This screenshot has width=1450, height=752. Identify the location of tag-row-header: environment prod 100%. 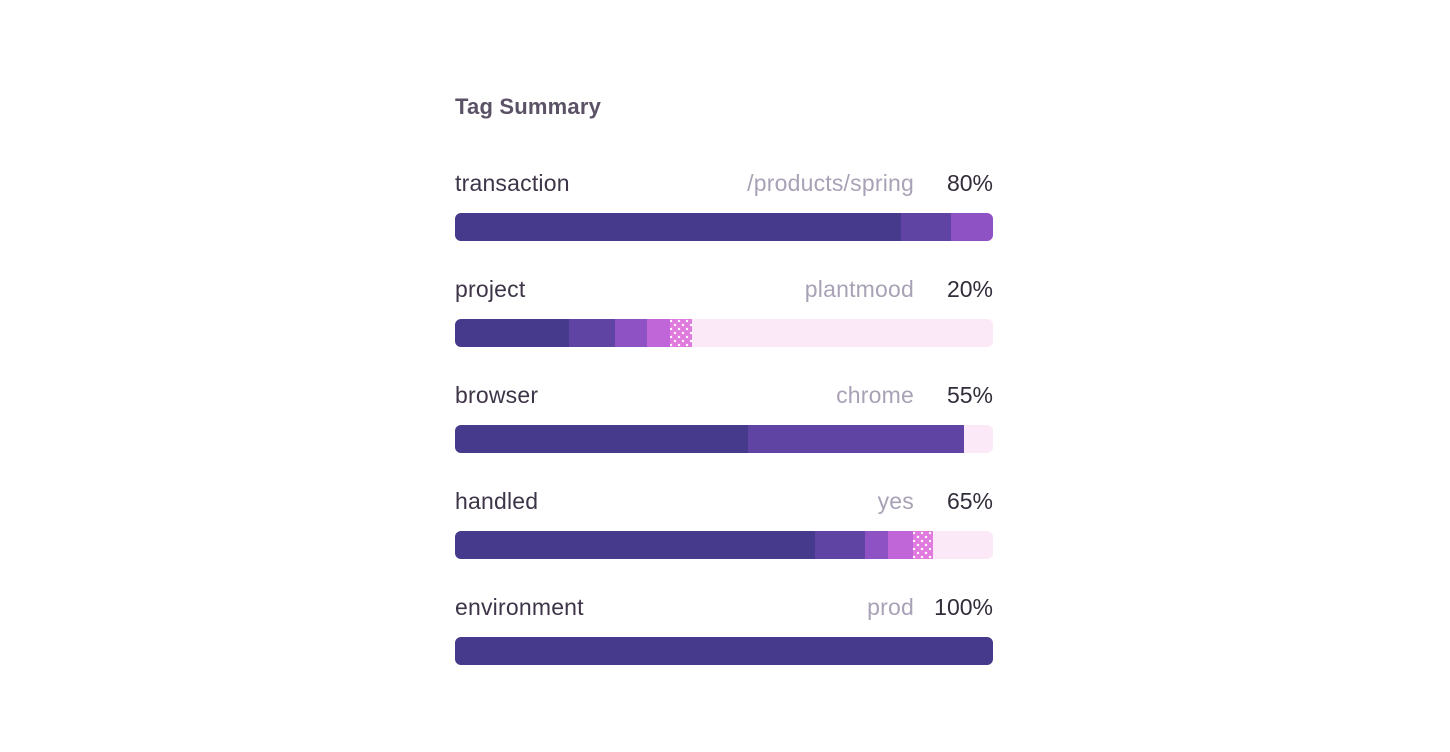
(724, 607).